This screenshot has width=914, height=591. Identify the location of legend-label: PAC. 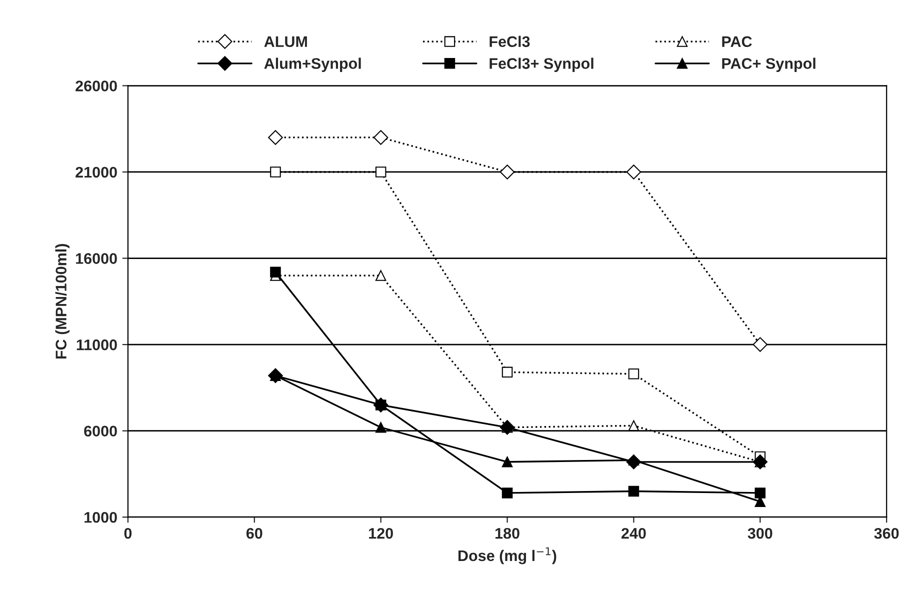
(737, 42).